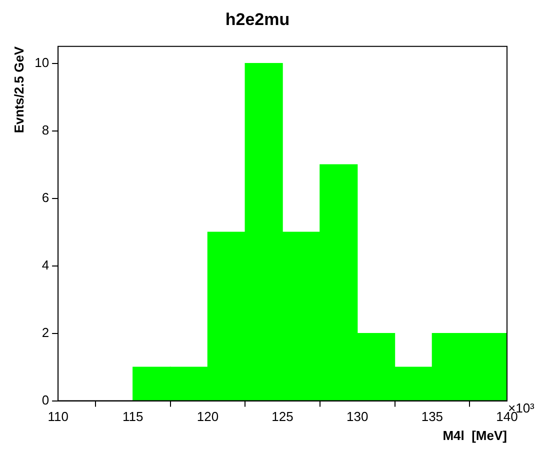 This screenshot has height=452, width=541. I want to click on y-tick-label: 6, so click(46, 197).